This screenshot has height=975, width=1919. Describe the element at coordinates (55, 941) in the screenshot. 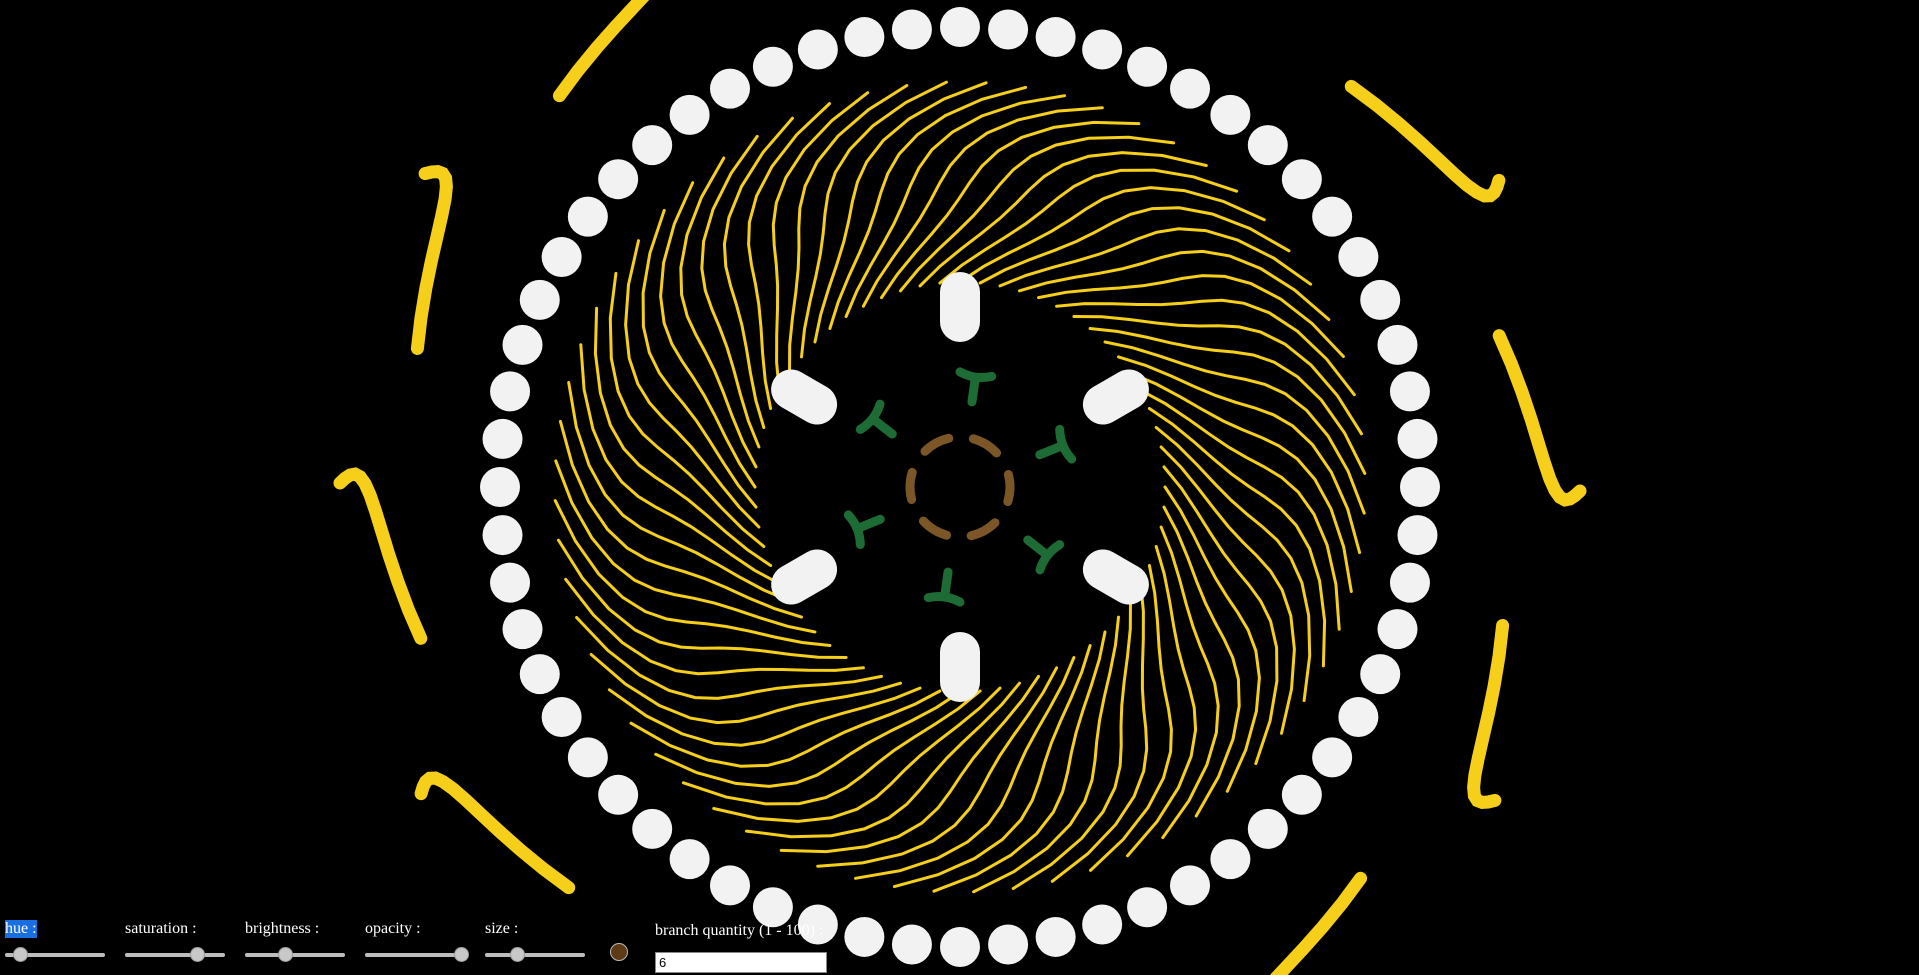

I see `hue-control: hue :` at that location.